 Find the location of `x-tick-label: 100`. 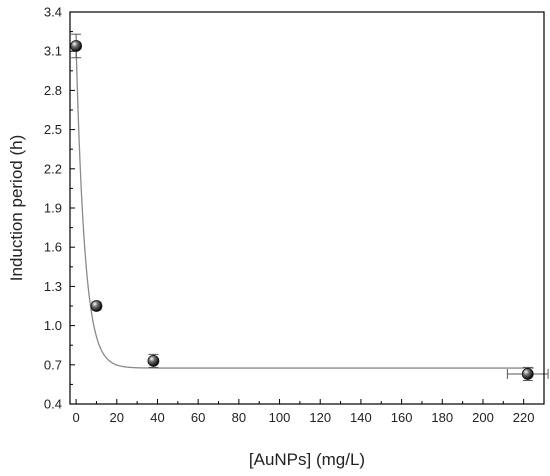

x-tick-label: 100 is located at coordinates (280, 417).